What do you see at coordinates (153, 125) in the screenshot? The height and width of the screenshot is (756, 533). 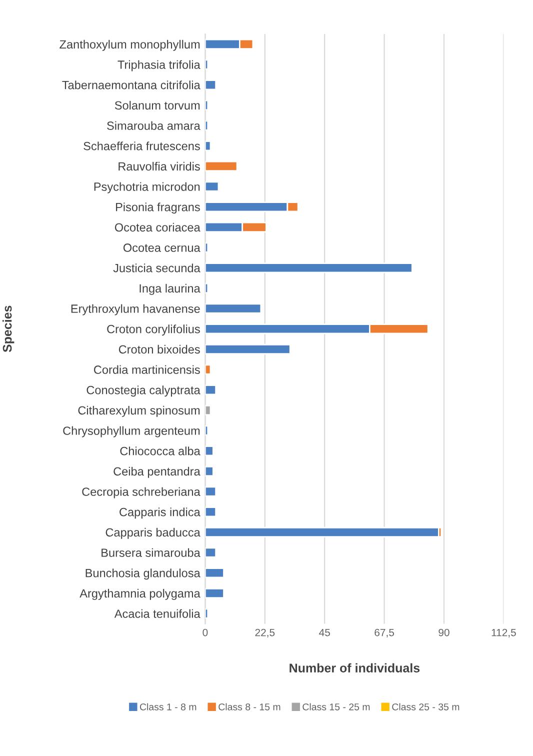 I see `y-tick-label: Simarouba amara` at bounding box center [153, 125].